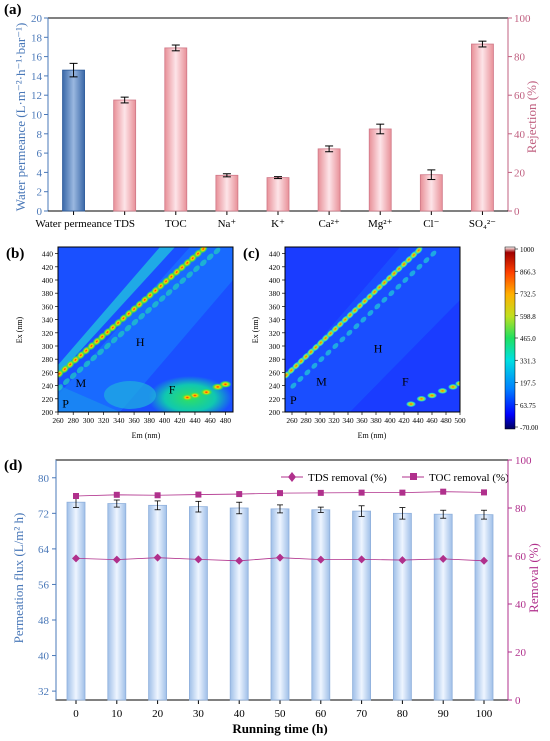 This screenshot has height=741, width=550. I want to click on chart-a-ytick-label: 16, so click(37, 58).